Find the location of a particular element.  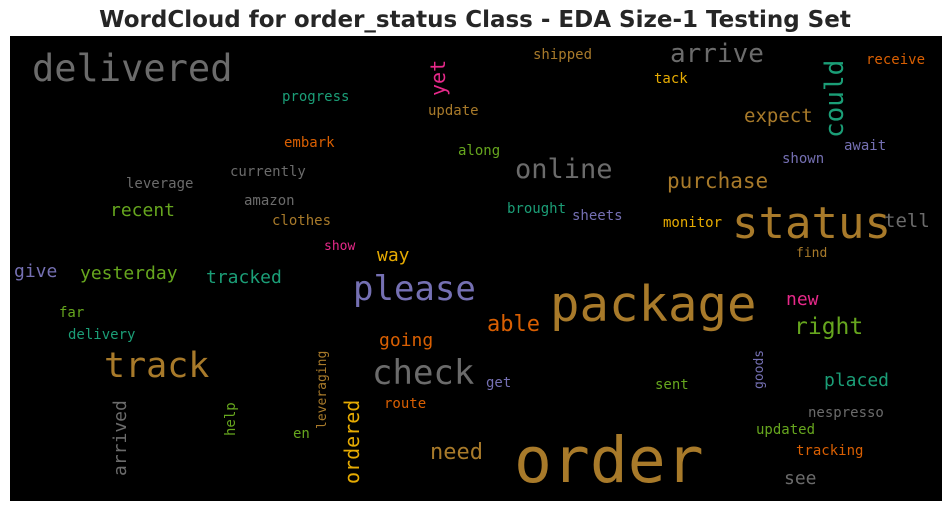

word-tracking: tracking is located at coordinates (830, 451).